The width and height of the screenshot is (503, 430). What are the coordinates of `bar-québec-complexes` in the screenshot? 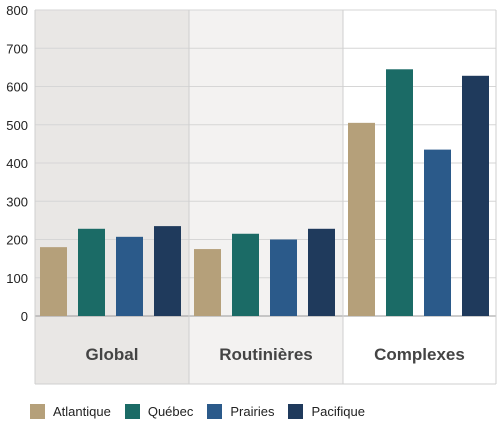 It's located at (399, 192).